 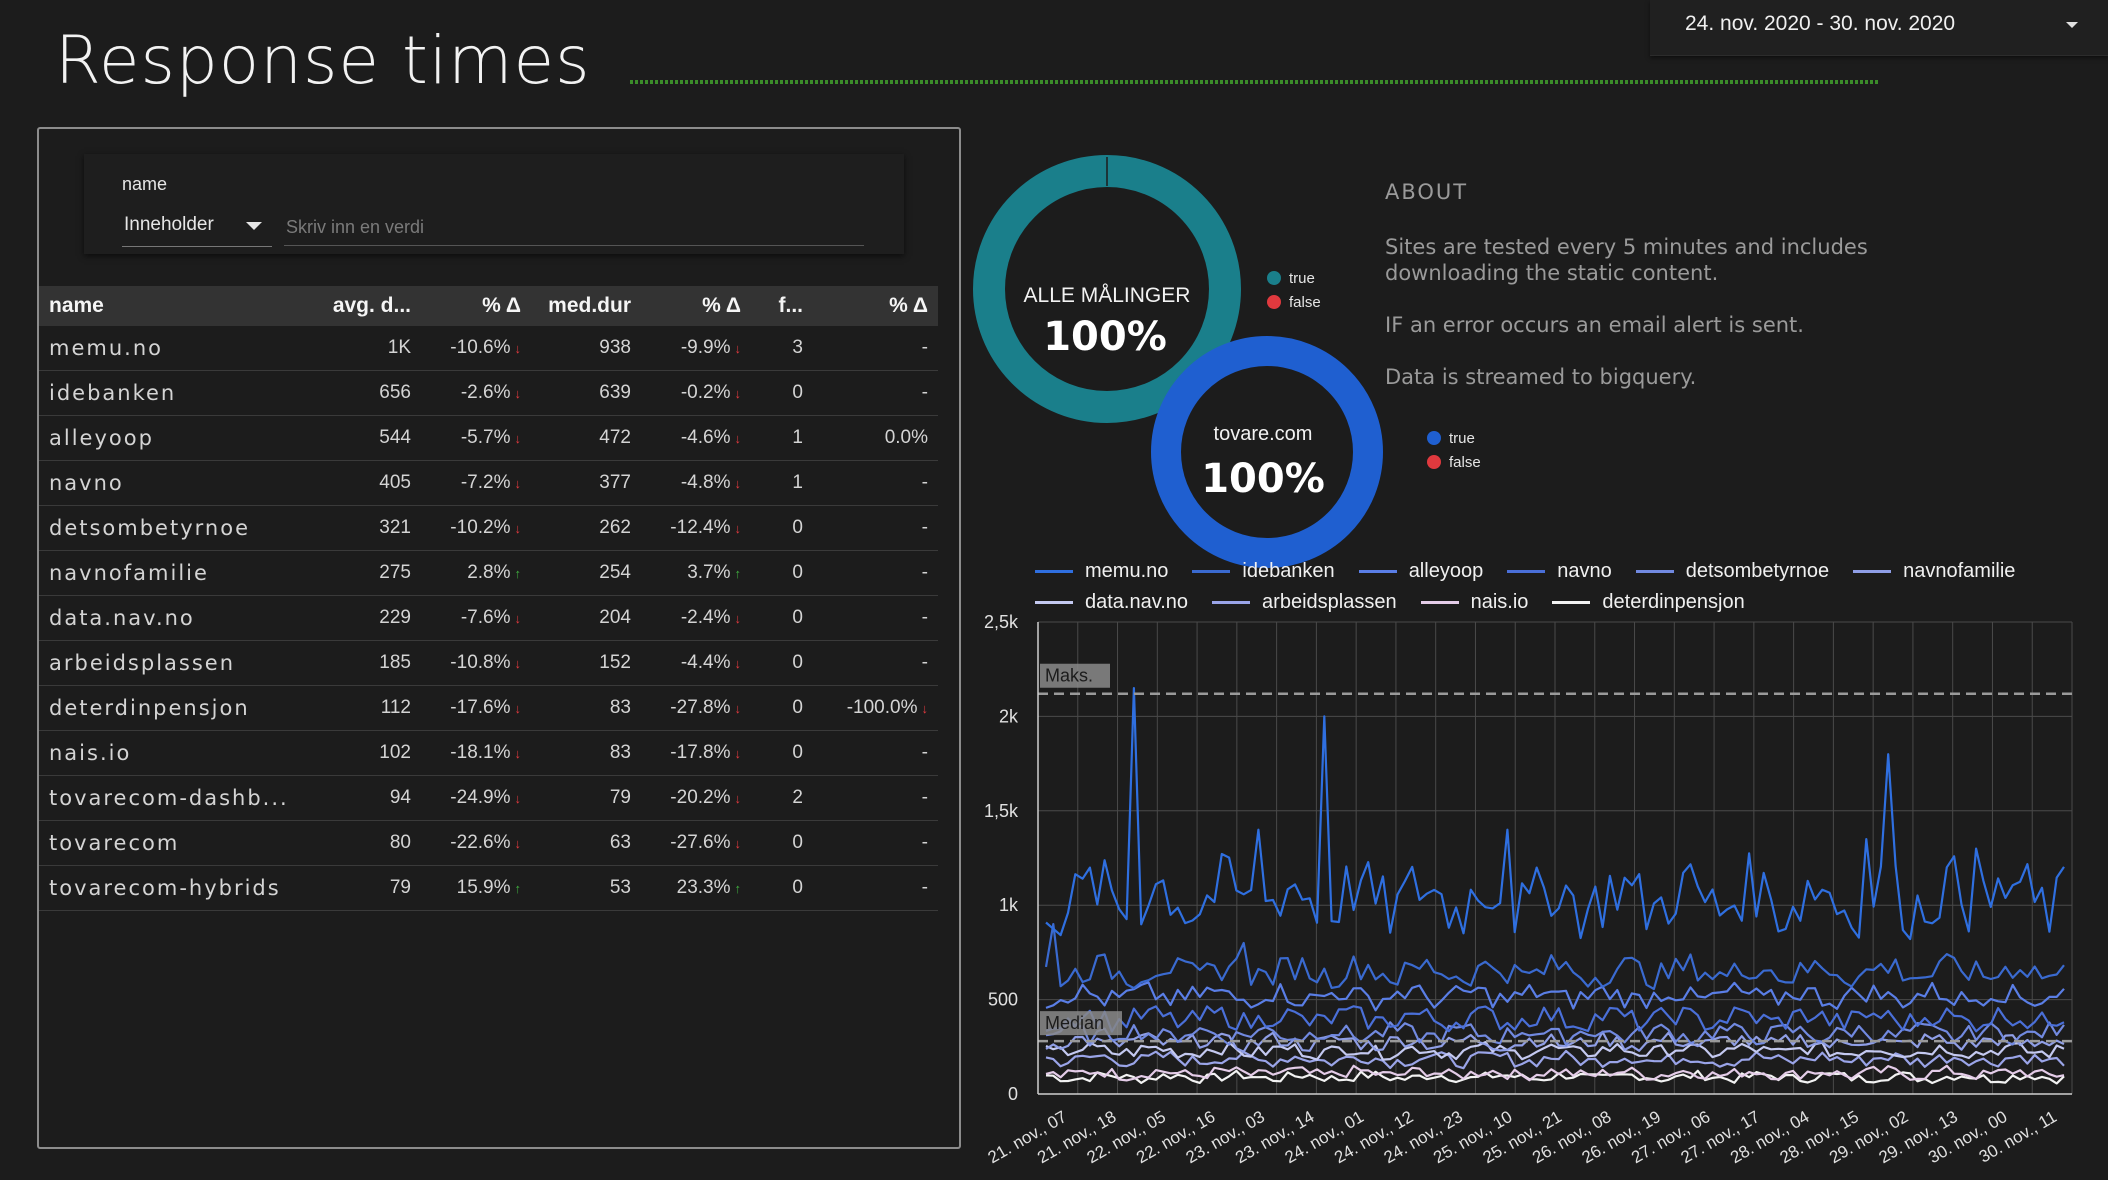 I want to click on table-header-row: name avg. d... % Δ med.dur % Δ f... % Δ, so click(x=488, y=306).